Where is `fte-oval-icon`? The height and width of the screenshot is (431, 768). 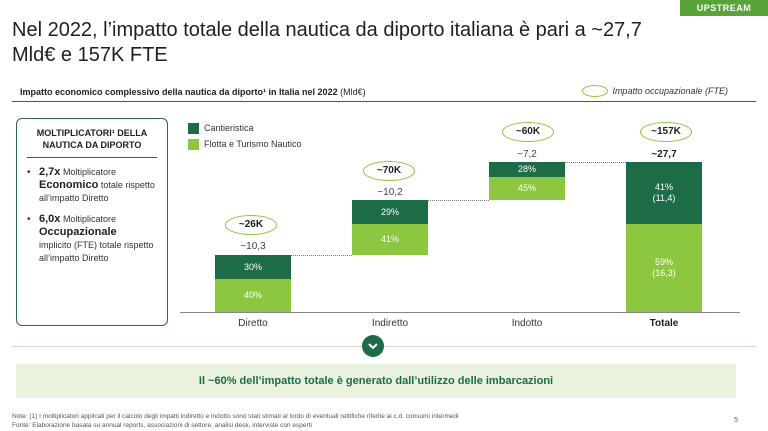 fte-oval-icon is located at coordinates (595, 91).